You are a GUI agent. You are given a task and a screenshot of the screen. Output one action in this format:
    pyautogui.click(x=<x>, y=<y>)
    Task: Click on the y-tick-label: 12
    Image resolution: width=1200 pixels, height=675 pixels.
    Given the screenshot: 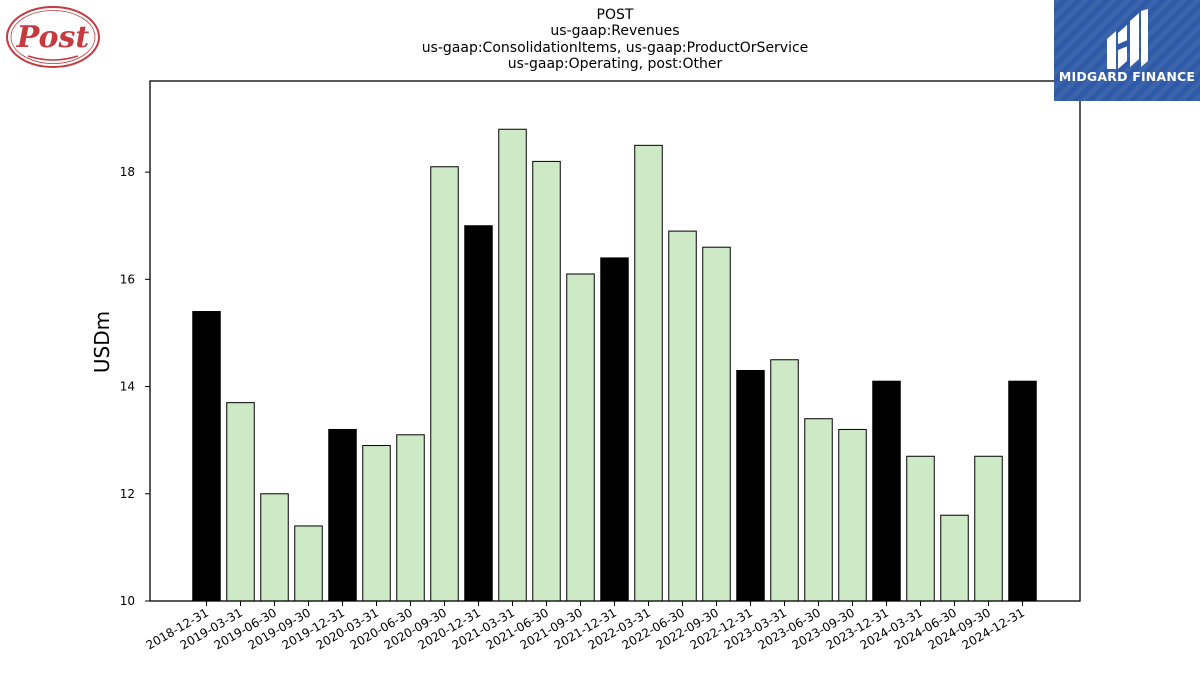 What is the action you would take?
    pyautogui.click(x=127, y=494)
    